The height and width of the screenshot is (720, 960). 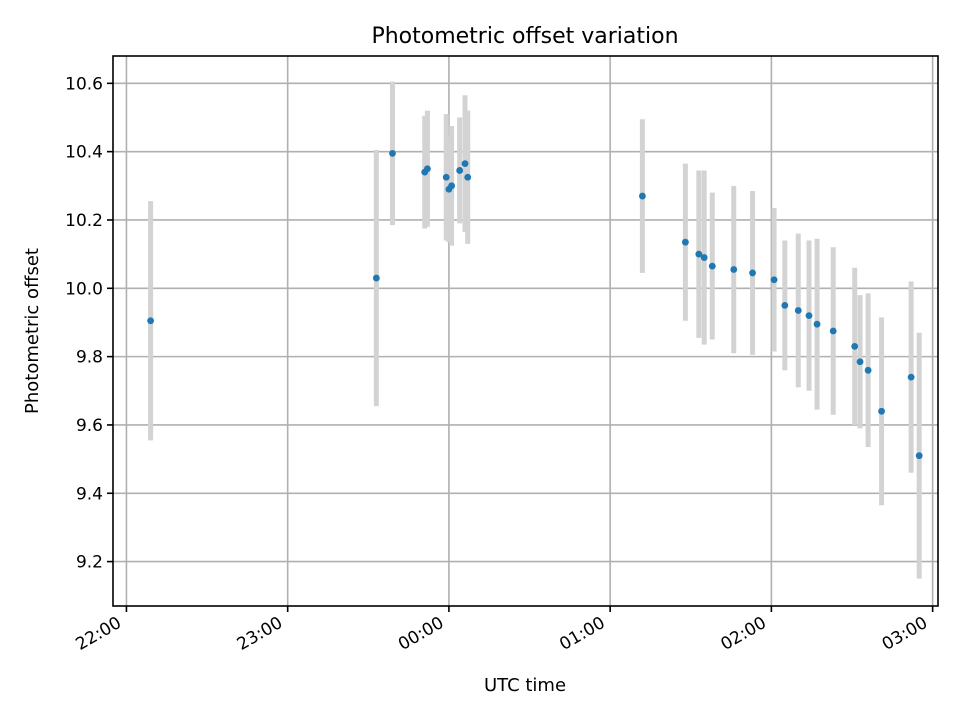 What do you see at coordinates (525, 685) in the screenshot?
I see `x-axis-label: UTC time` at bounding box center [525, 685].